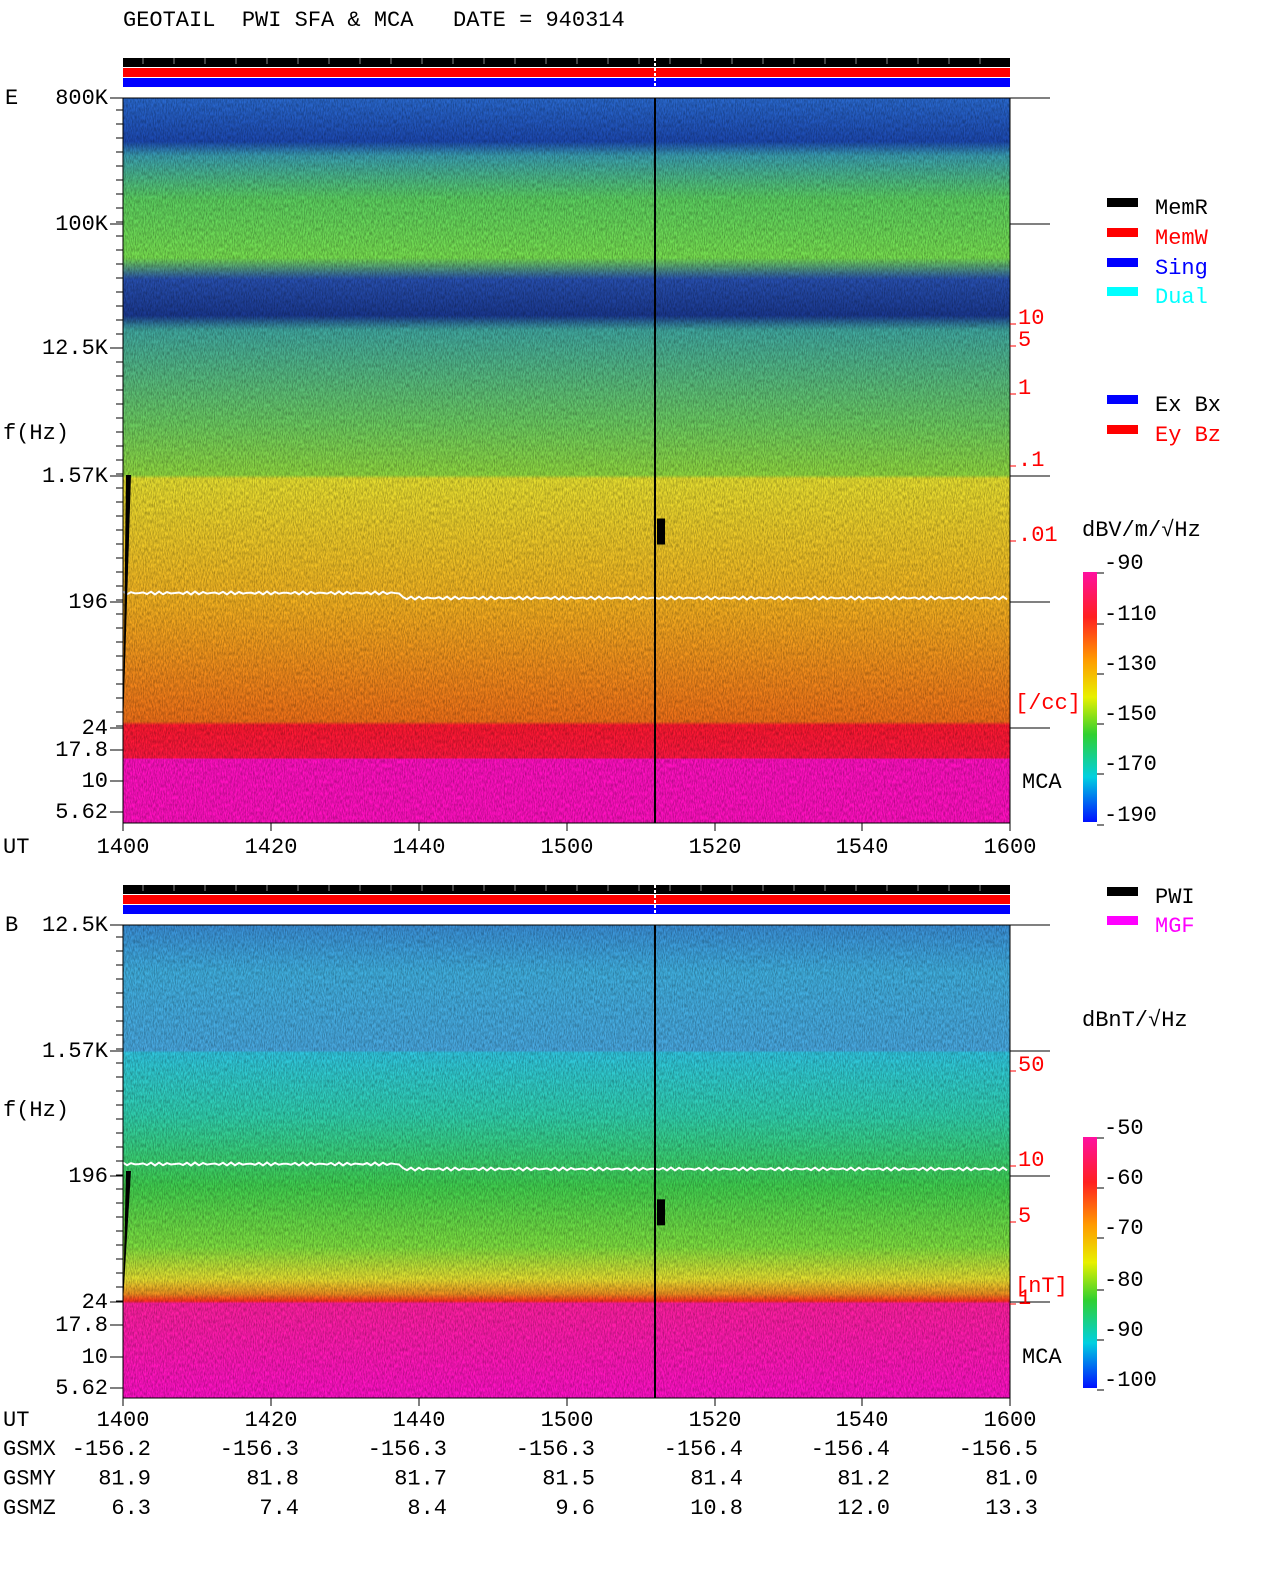 The height and width of the screenshot is (1593, 1280). Describe the element at coordinates (1038, 535) in the screenshot. I see `density-label: .01` at that location.